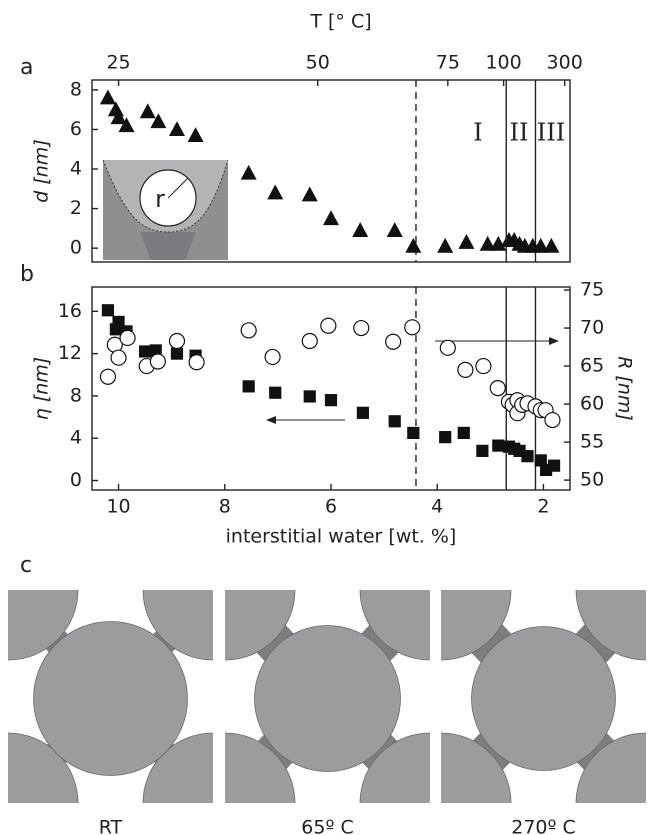 Image resolution: width=652 pixels, height=835 pixels. I want to click on inset-grain, so click(165, 210).